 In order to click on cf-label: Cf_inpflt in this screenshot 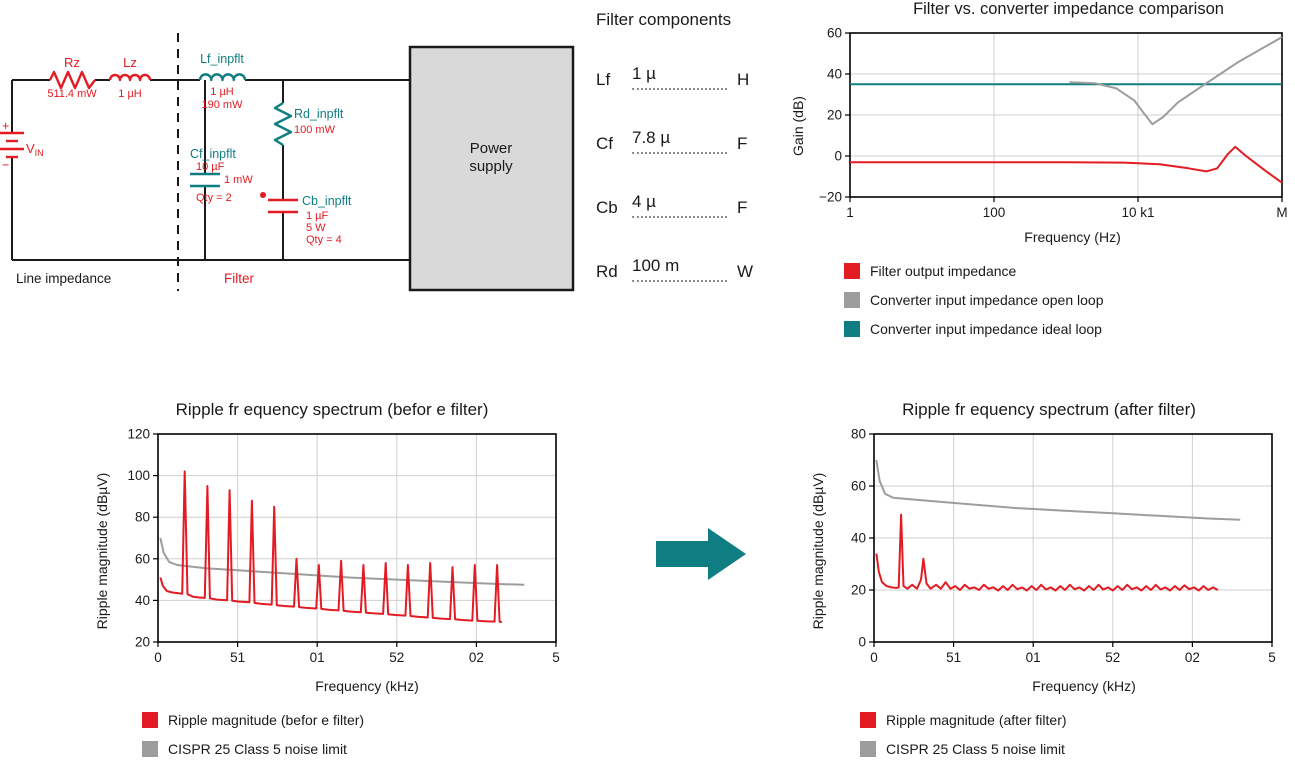, I will do `click(213, 154)`.